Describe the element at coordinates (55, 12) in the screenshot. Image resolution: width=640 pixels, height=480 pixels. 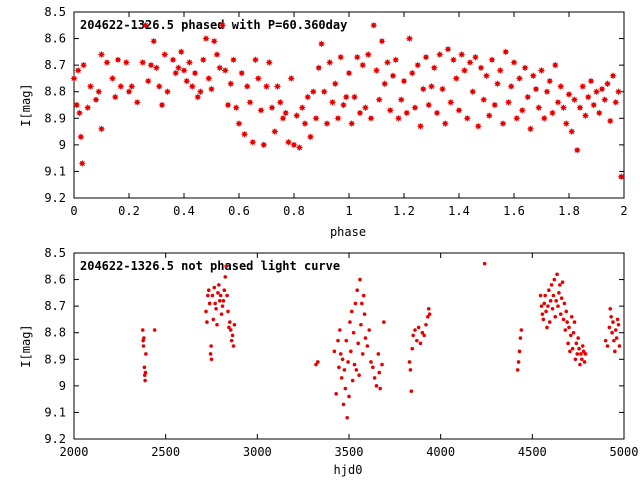
I see `y-tick-label: 8.5` at that location.